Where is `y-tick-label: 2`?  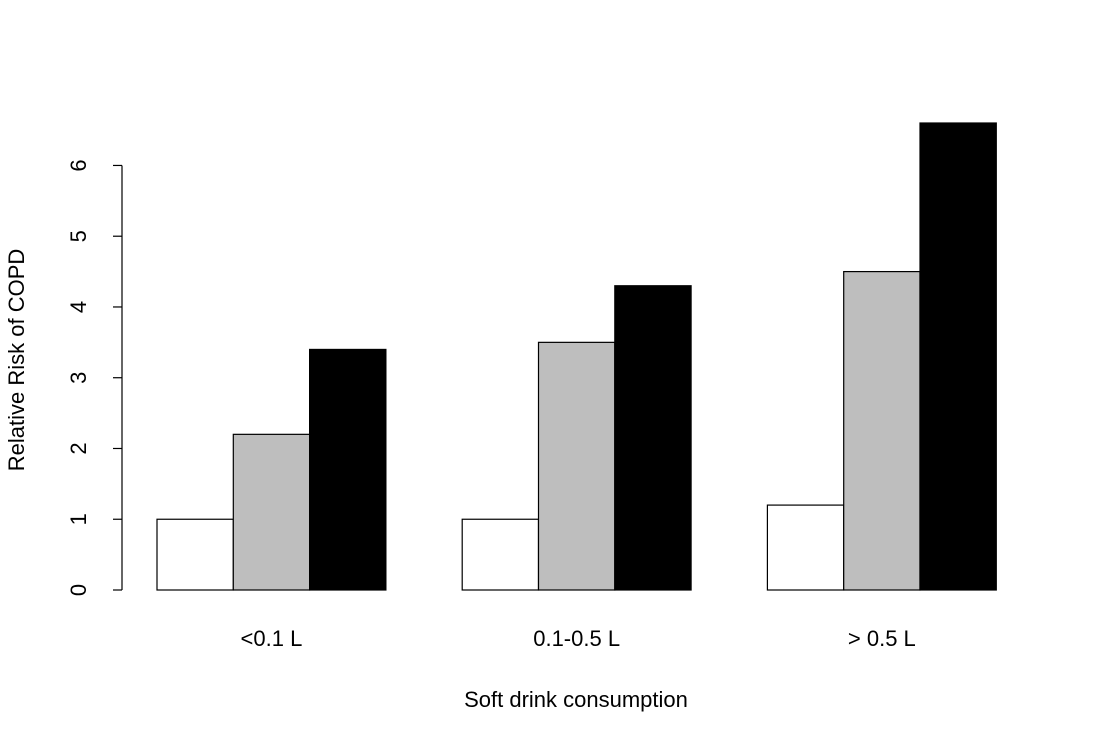
y-tick-label: 2 is located at coordinates (78, 448).